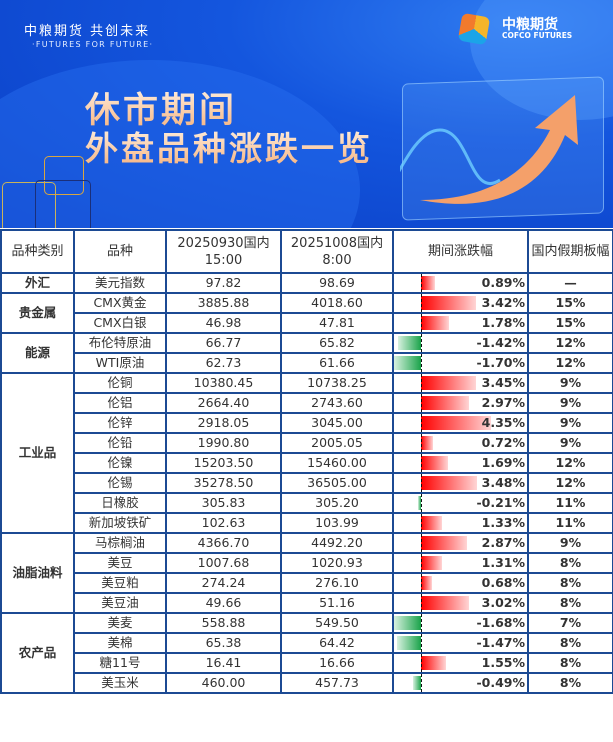 This screenshot has width=613, height=742. I want to click on change-cell: 4.35%, so click(460, 423).